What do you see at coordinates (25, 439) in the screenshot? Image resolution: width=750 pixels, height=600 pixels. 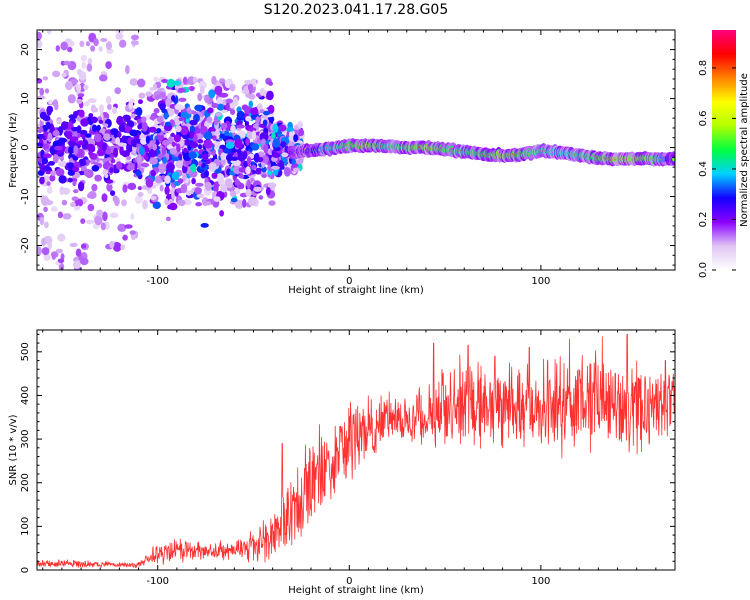 I see `snr-ytick-label: 300` at bounding box center [25, 439].